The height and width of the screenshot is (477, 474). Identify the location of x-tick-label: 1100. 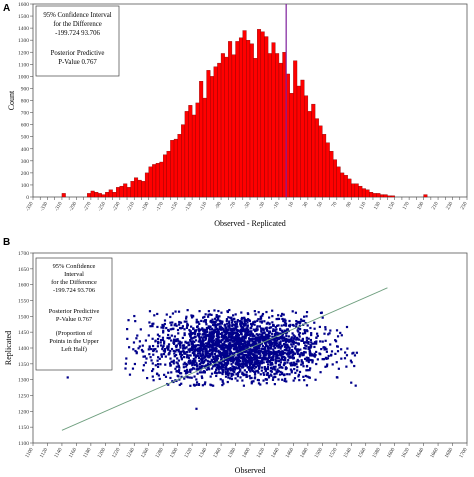
(29, 453).